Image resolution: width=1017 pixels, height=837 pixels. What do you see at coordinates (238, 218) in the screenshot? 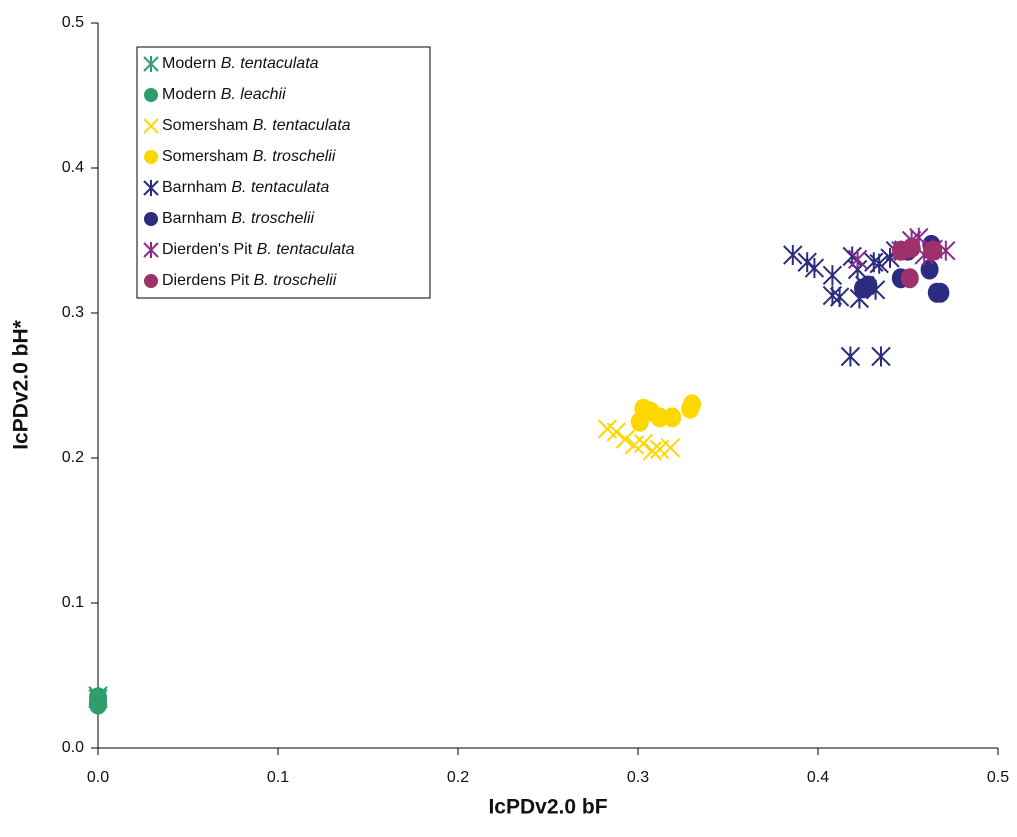
I see `legend-label: Barnham B. troschelii` at bounding box center [238, 218].